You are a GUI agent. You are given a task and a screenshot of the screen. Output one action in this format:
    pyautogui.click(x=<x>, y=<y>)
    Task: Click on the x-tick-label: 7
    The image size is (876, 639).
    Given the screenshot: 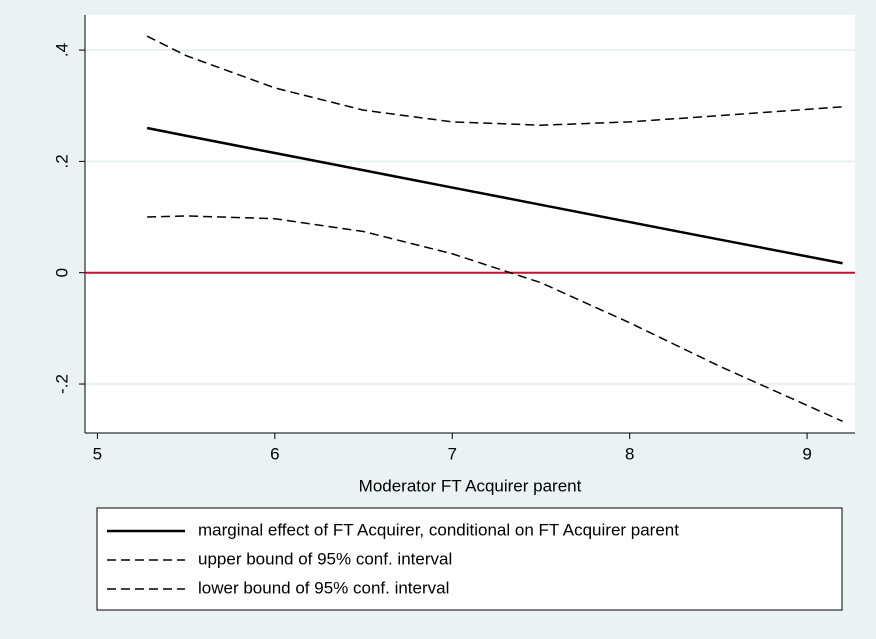 What is the action you would take?
    pyautogui.click(x=452, y=453)
    